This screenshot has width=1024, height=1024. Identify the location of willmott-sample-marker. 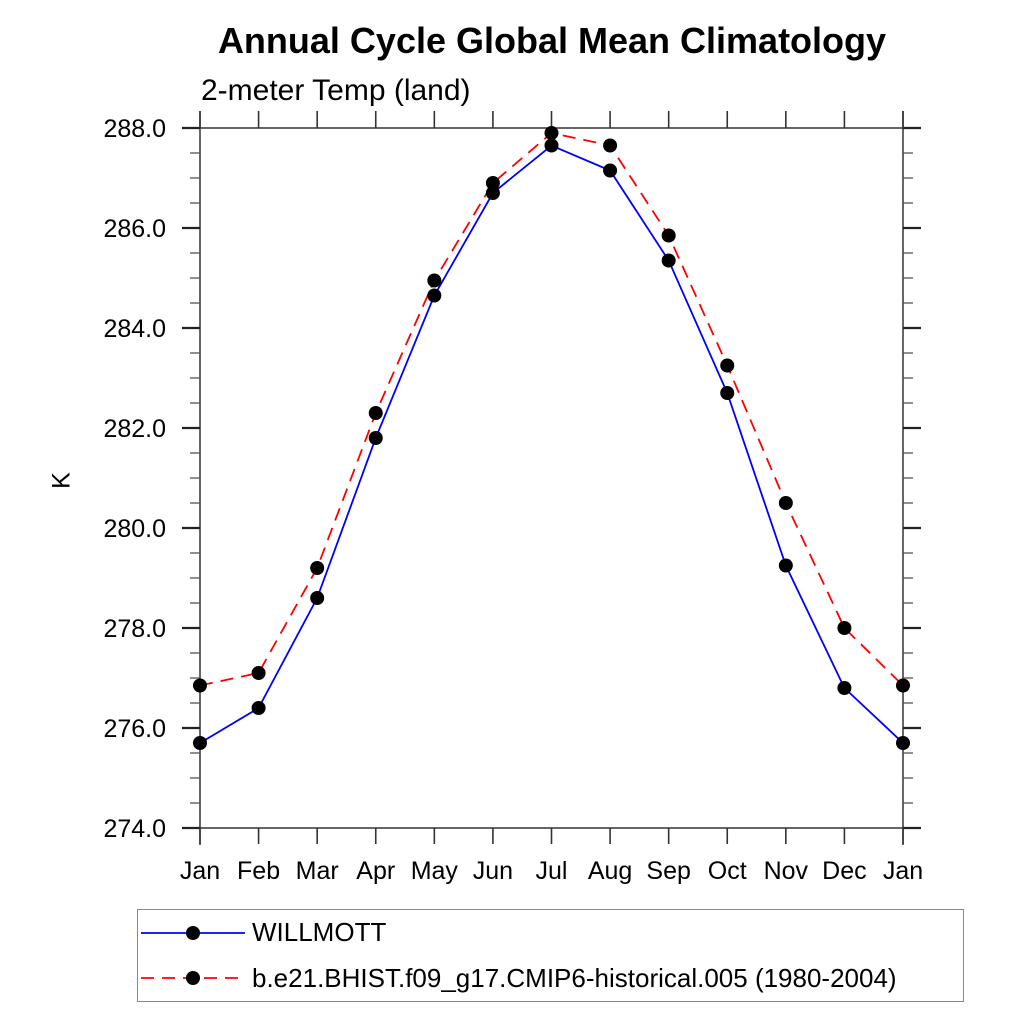
(193, 932).